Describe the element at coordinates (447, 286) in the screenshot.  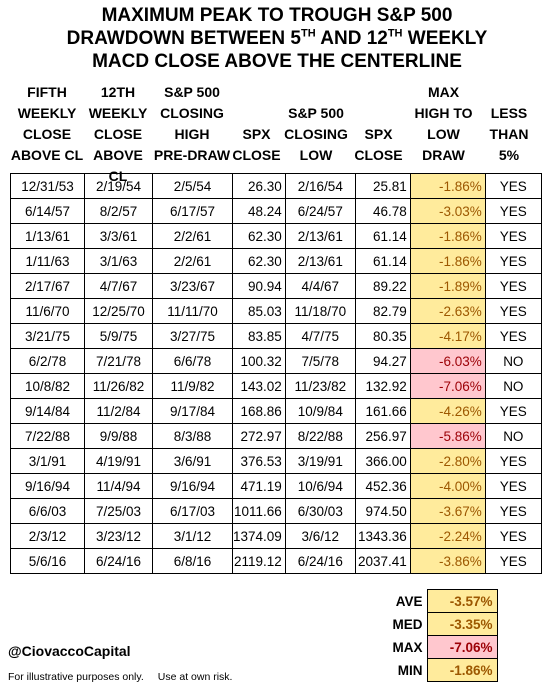
I see `table-cell: -1.89%` at that location.